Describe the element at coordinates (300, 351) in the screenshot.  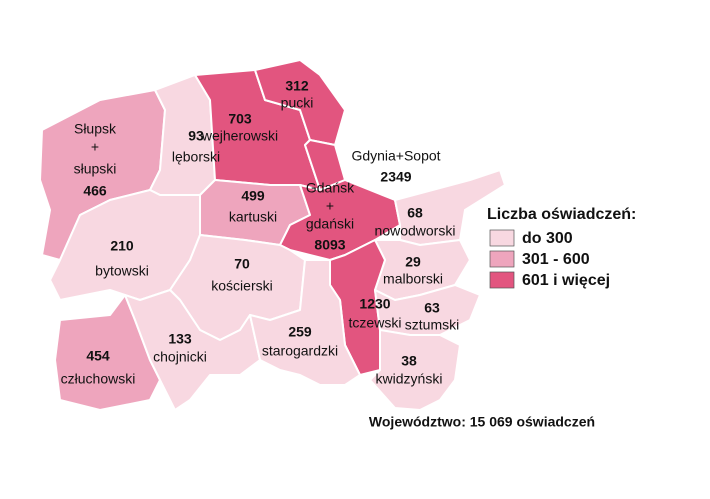
I see `region-label: starogardzki` at that location.